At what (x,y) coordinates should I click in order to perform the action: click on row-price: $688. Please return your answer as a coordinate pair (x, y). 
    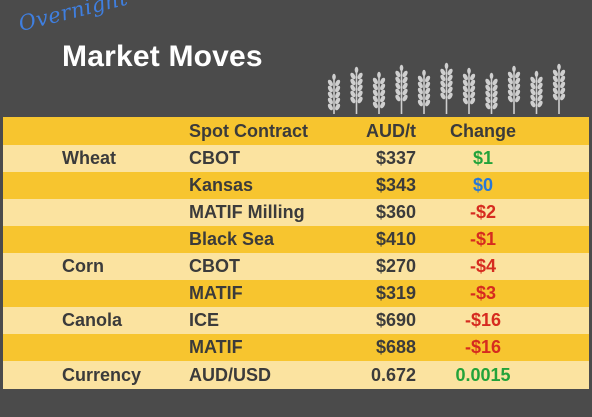
    Looking at the image, I should click on (395, 347).